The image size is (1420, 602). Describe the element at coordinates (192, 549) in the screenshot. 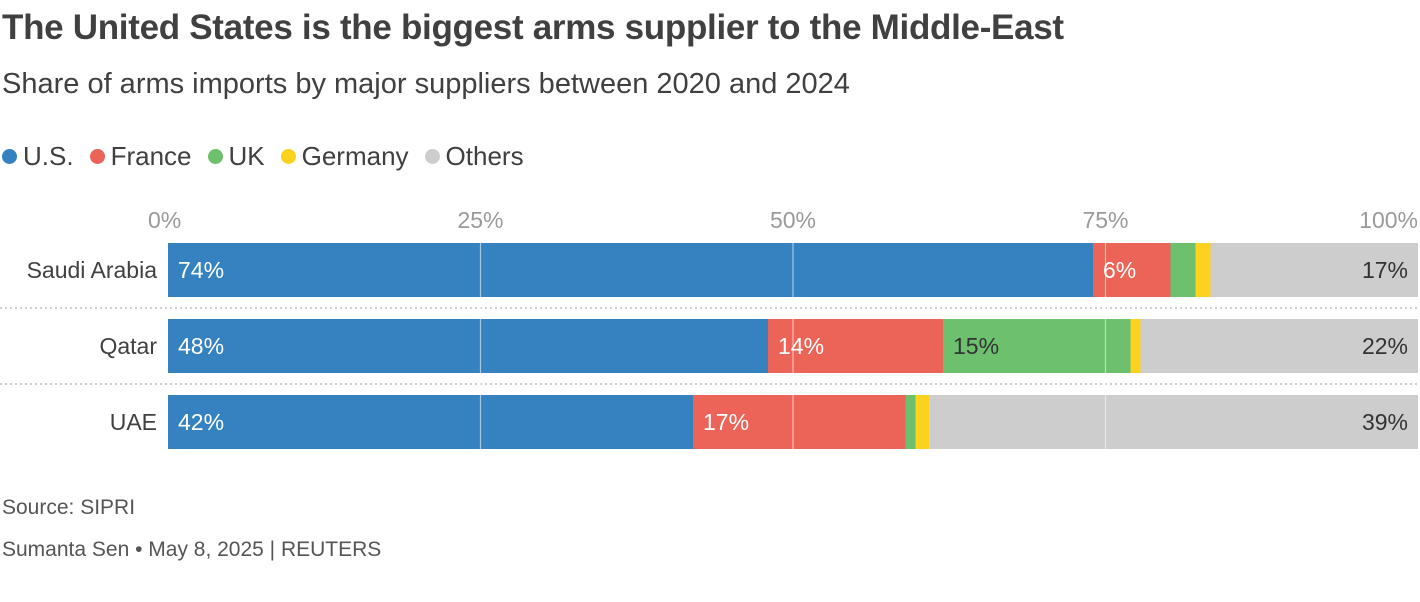

I see `credit-line: Sumanta Sen • May 8, 2025 | REUTERS` at that location.